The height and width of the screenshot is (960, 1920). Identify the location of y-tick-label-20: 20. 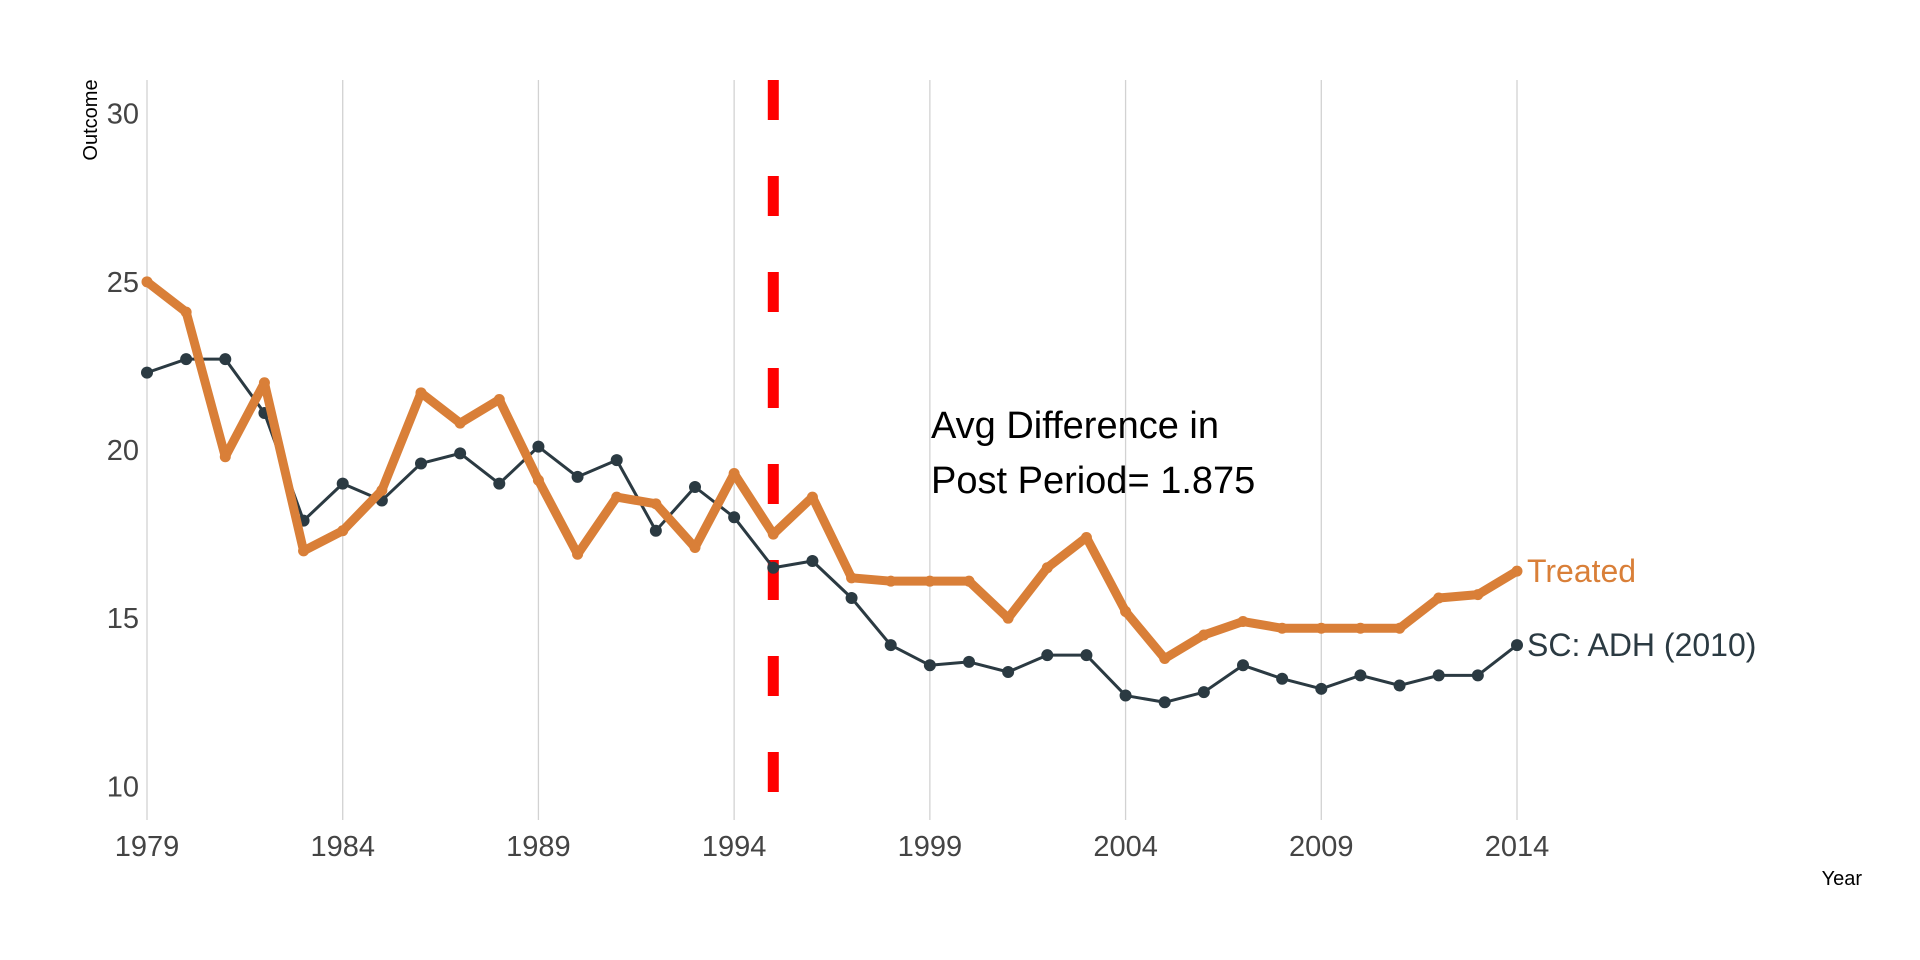
(123, 451).